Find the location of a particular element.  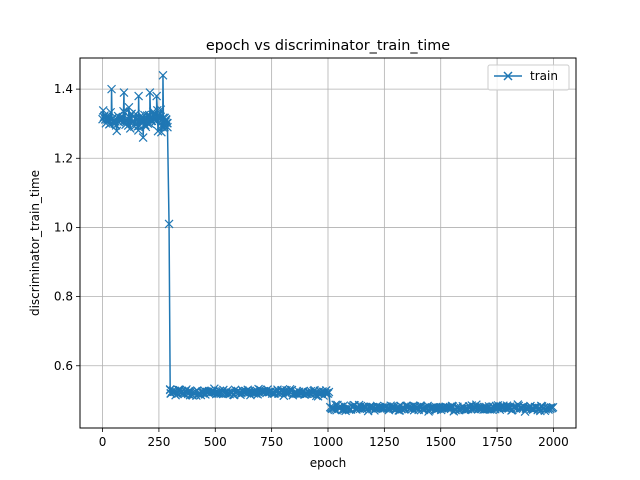

y-tick-label: 1.2 is located at coordinates (63, 158).